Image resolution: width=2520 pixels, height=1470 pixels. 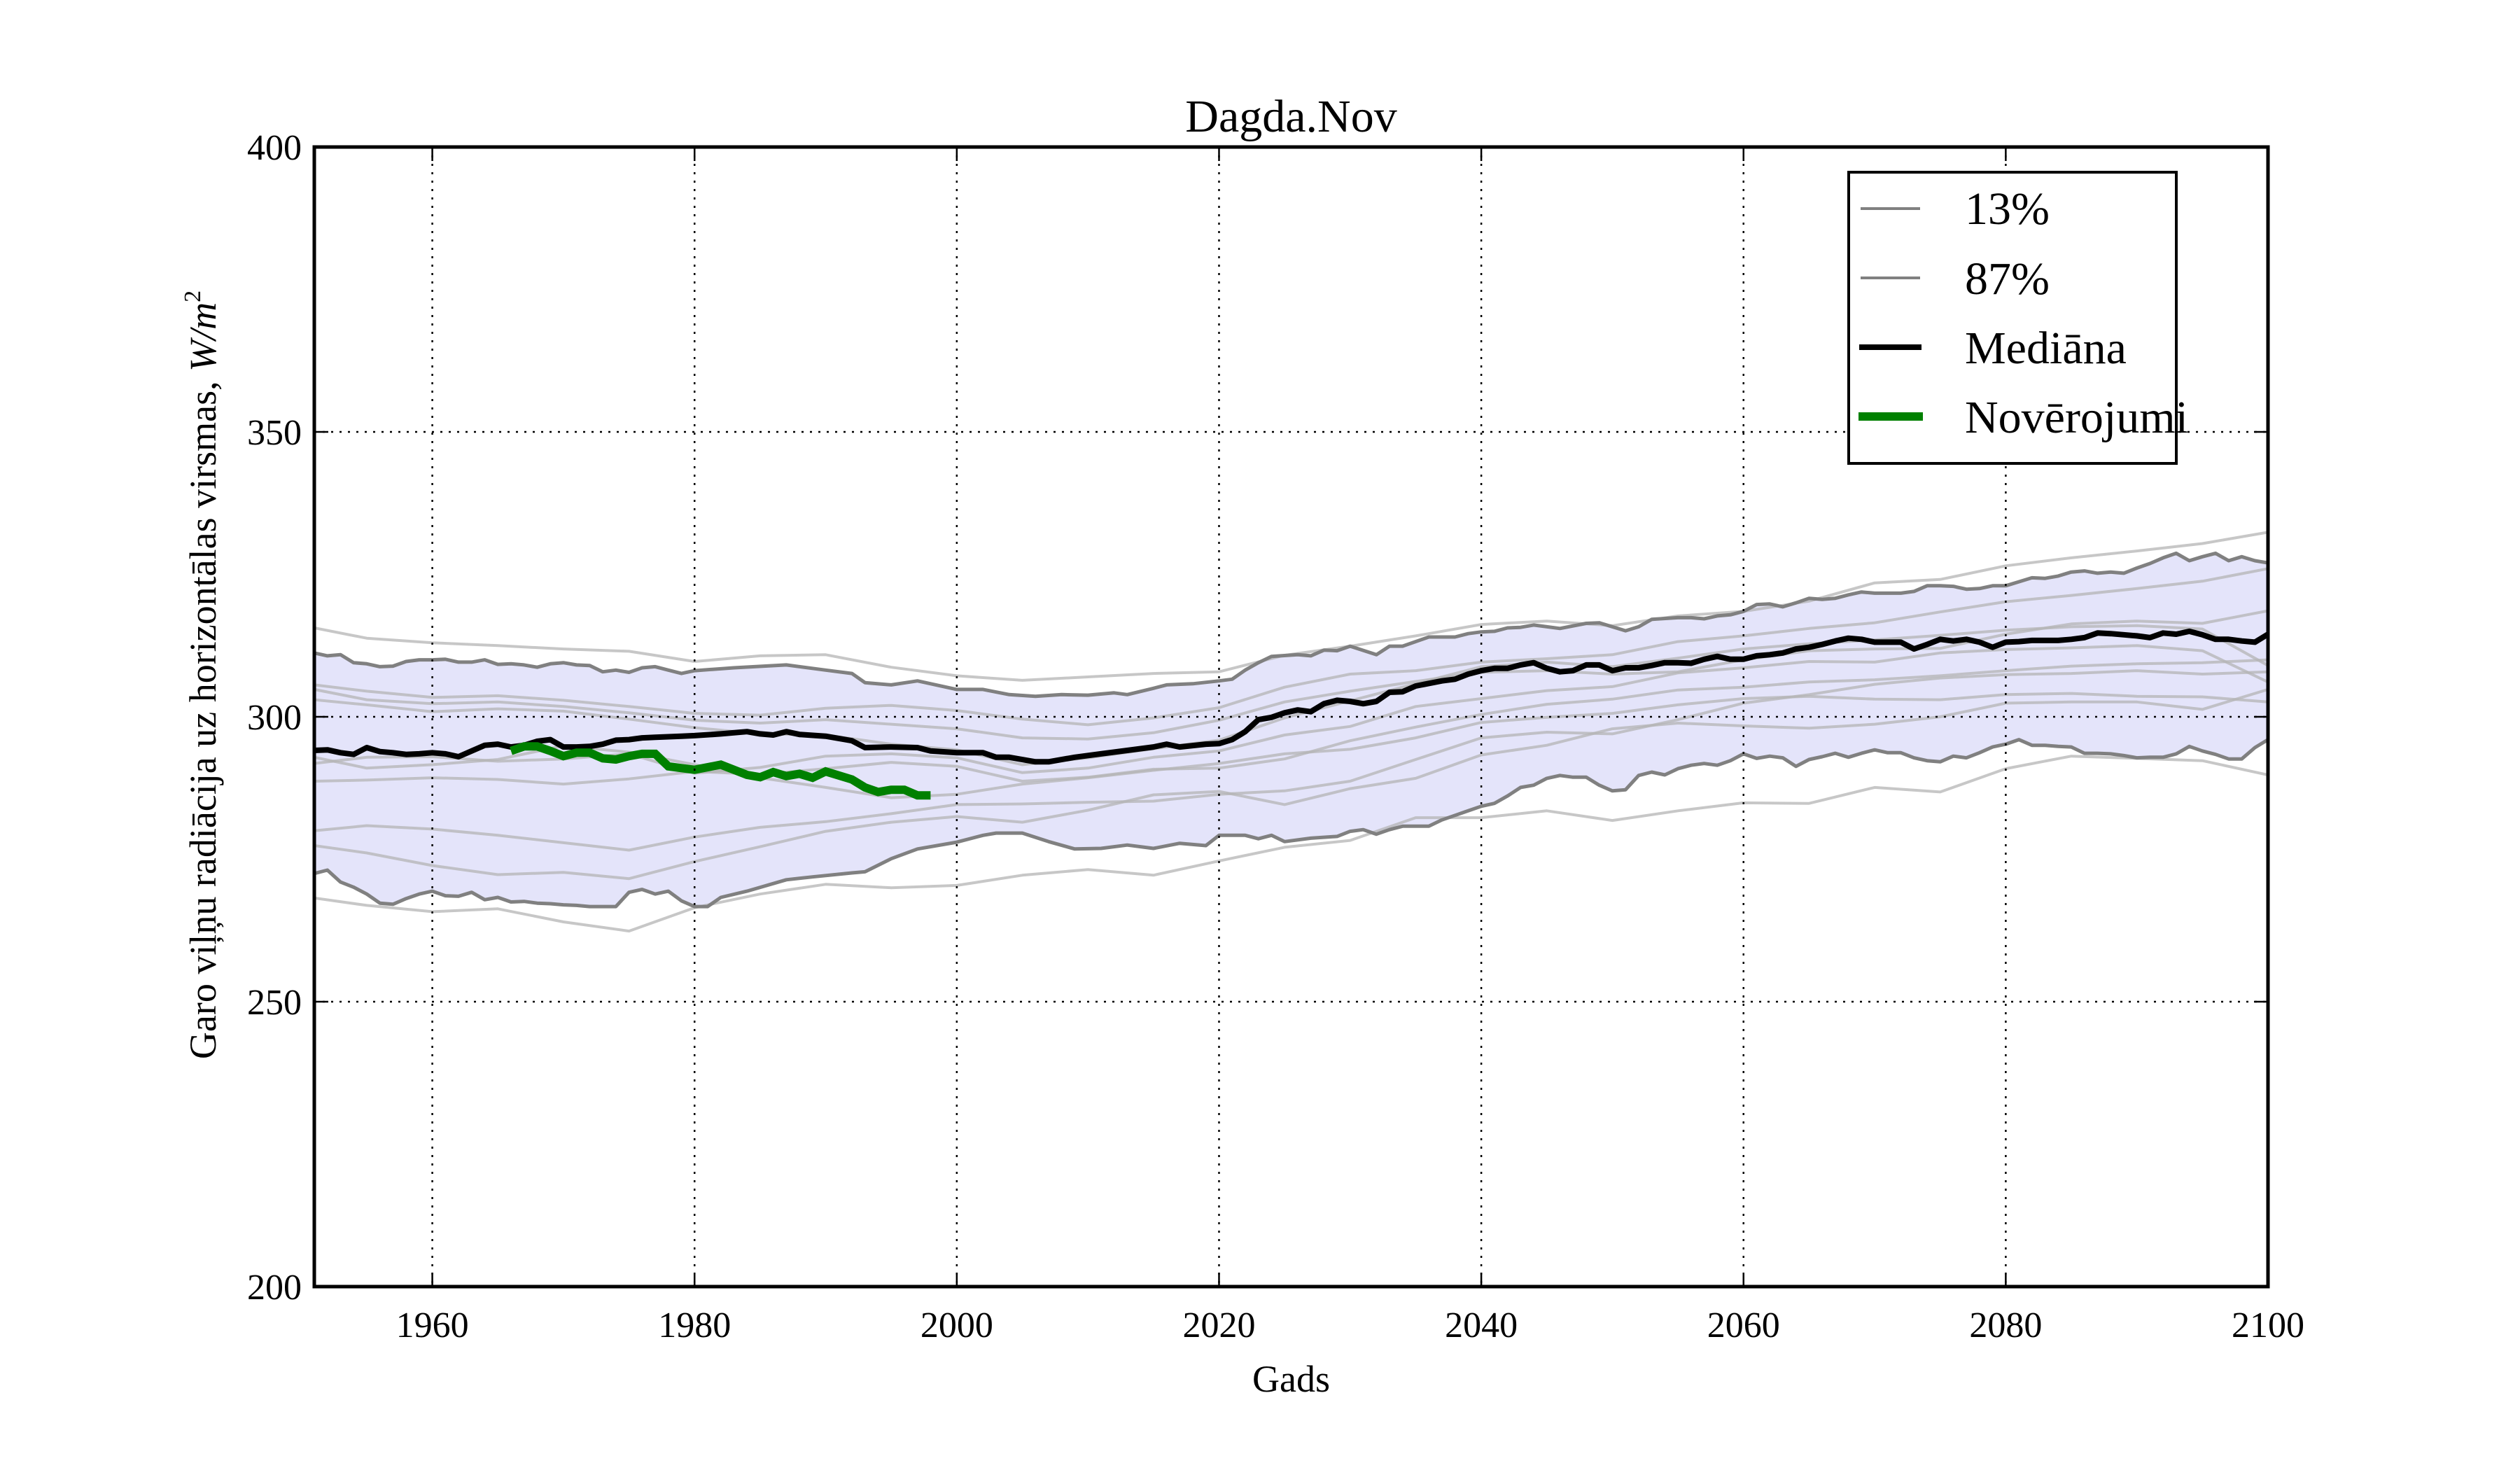 What do you see at coordinates (2017, 318) in the screenshot?
I see `legend: 13% 87% Mediāna Novērojumi` at bounding box center [2017, 318].